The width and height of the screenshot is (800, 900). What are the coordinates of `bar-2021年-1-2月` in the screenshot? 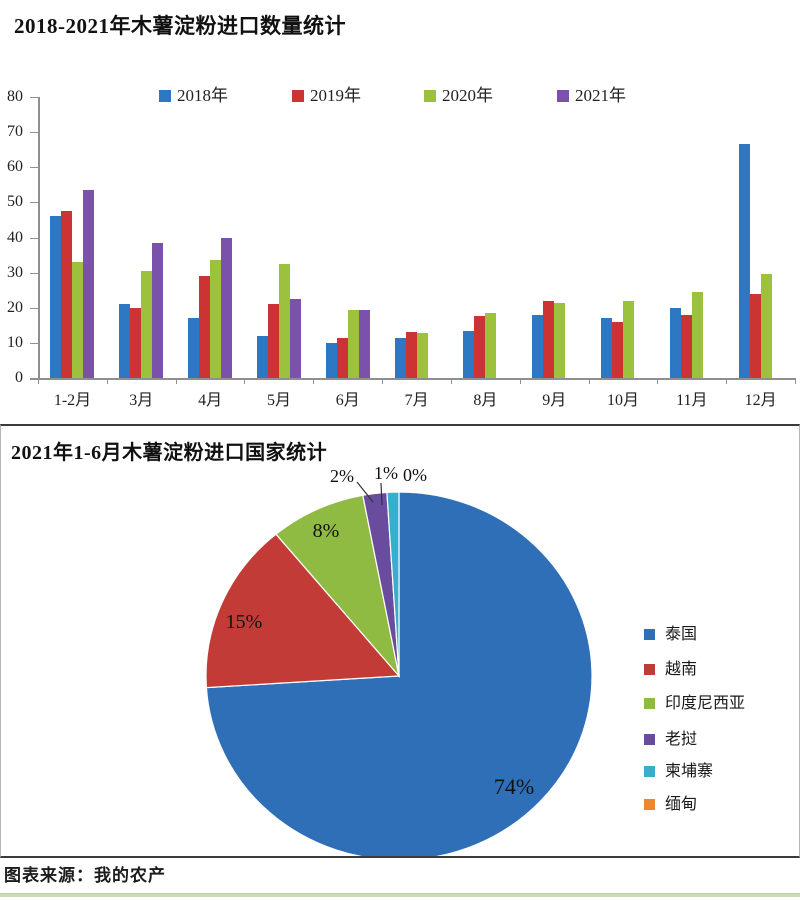 It's located at (89, 284).